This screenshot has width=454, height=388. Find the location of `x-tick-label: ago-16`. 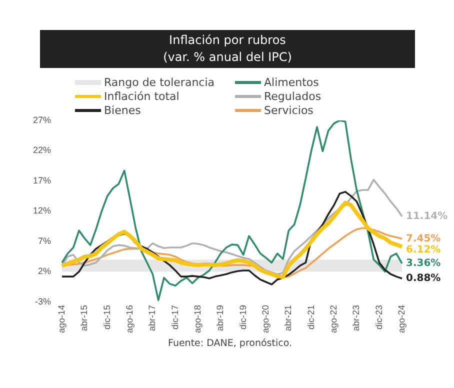

x-tick-label: ago-16 is located at coordinates (129, 319).